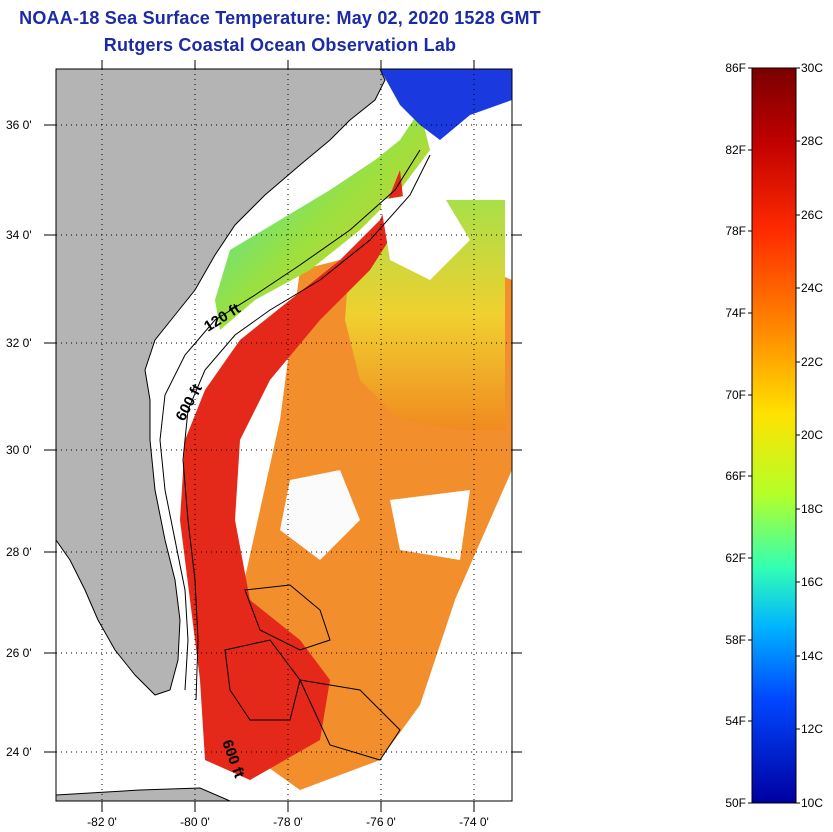  I want to click on colorbar, so click(774, 435).